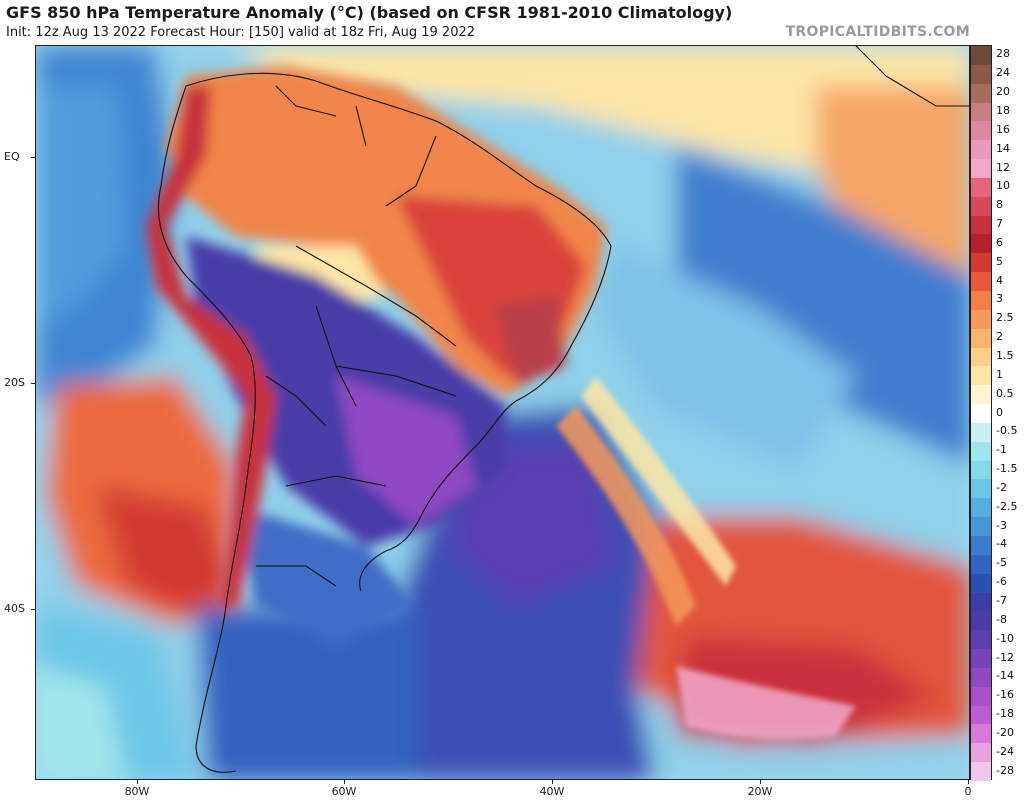 This screenshot has width=1024, height=800. I want to click on color-scale-label: -16, so click(1005, 695).